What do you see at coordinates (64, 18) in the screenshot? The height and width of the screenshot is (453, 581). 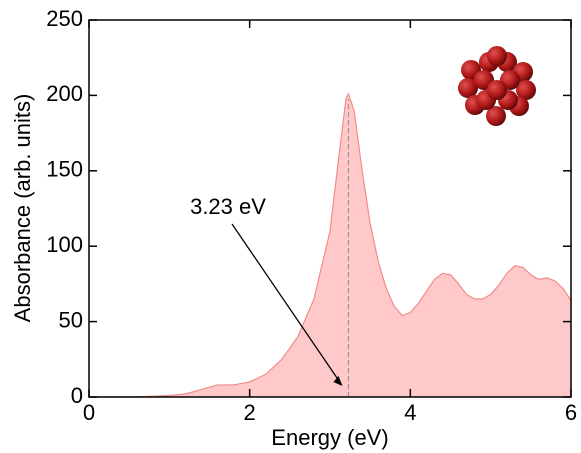 I see `y-tick-label: 250` at bounding box center [64, 18].